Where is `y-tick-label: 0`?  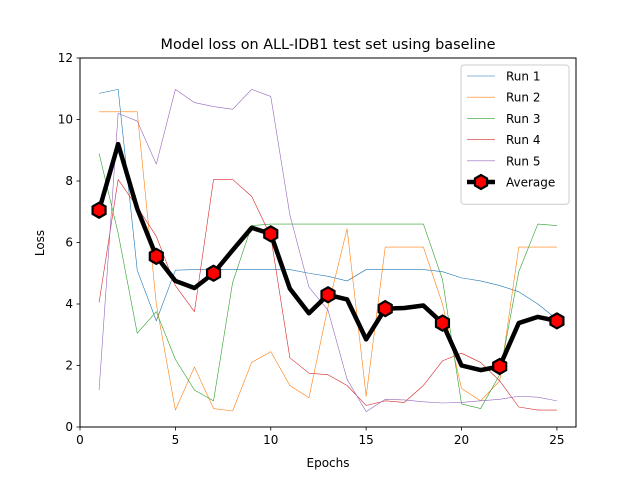 y-tick-label: 0 is located at coordinates (69, 427).